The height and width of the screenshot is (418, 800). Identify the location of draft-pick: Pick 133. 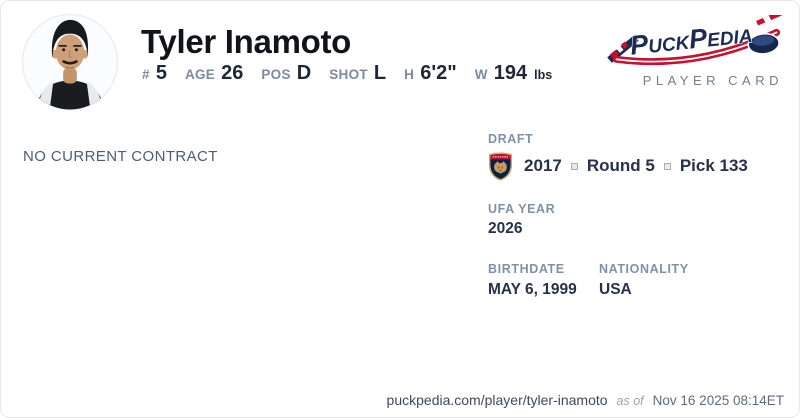
(713, 165).